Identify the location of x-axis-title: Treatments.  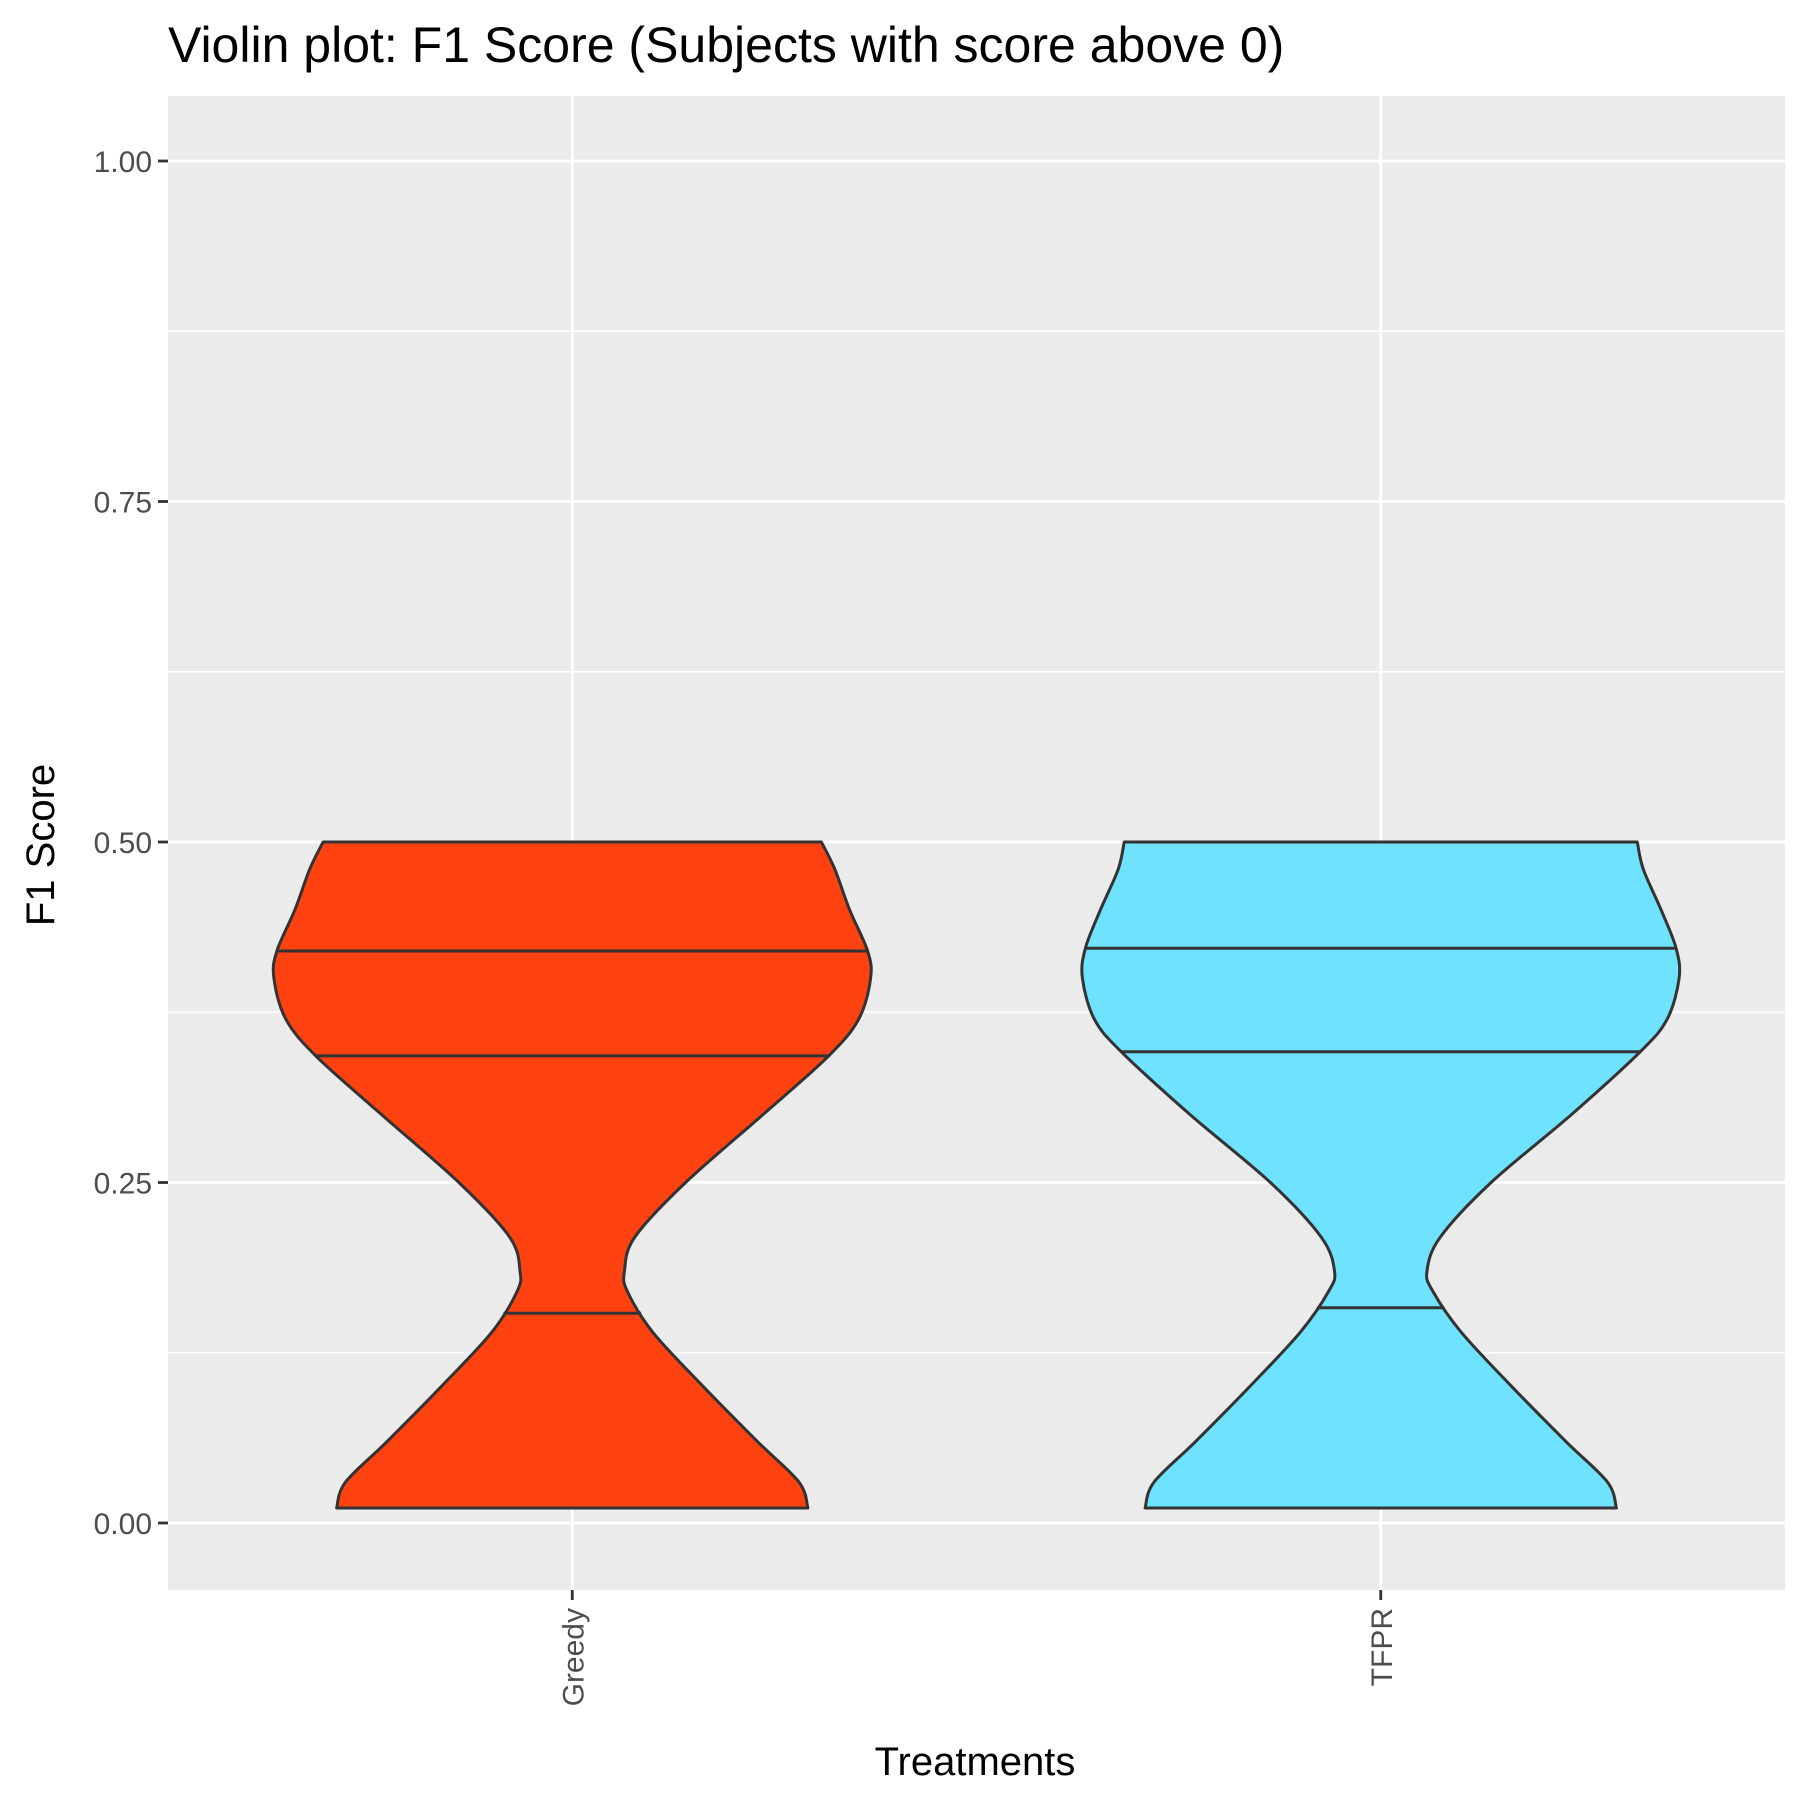
(975, 1762).